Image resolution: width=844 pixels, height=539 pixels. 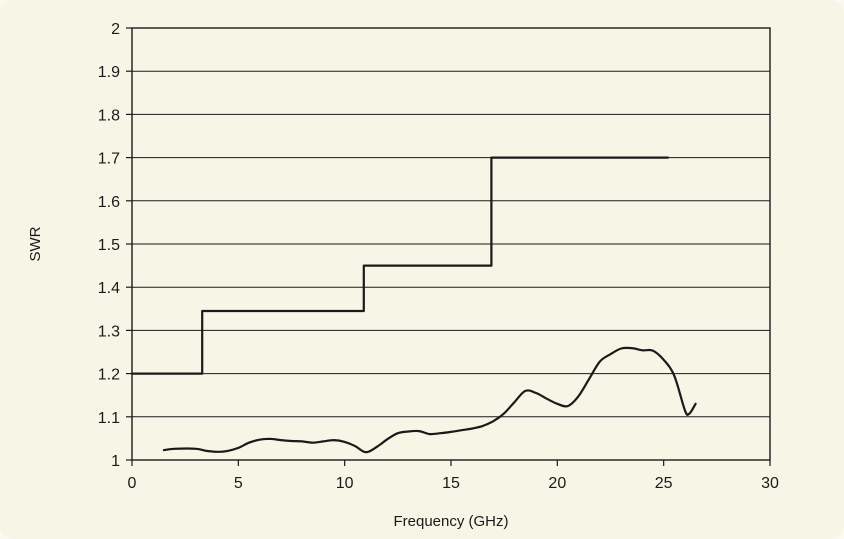 I want to click on x-tick-label: 30, so click(x=770, y=483).